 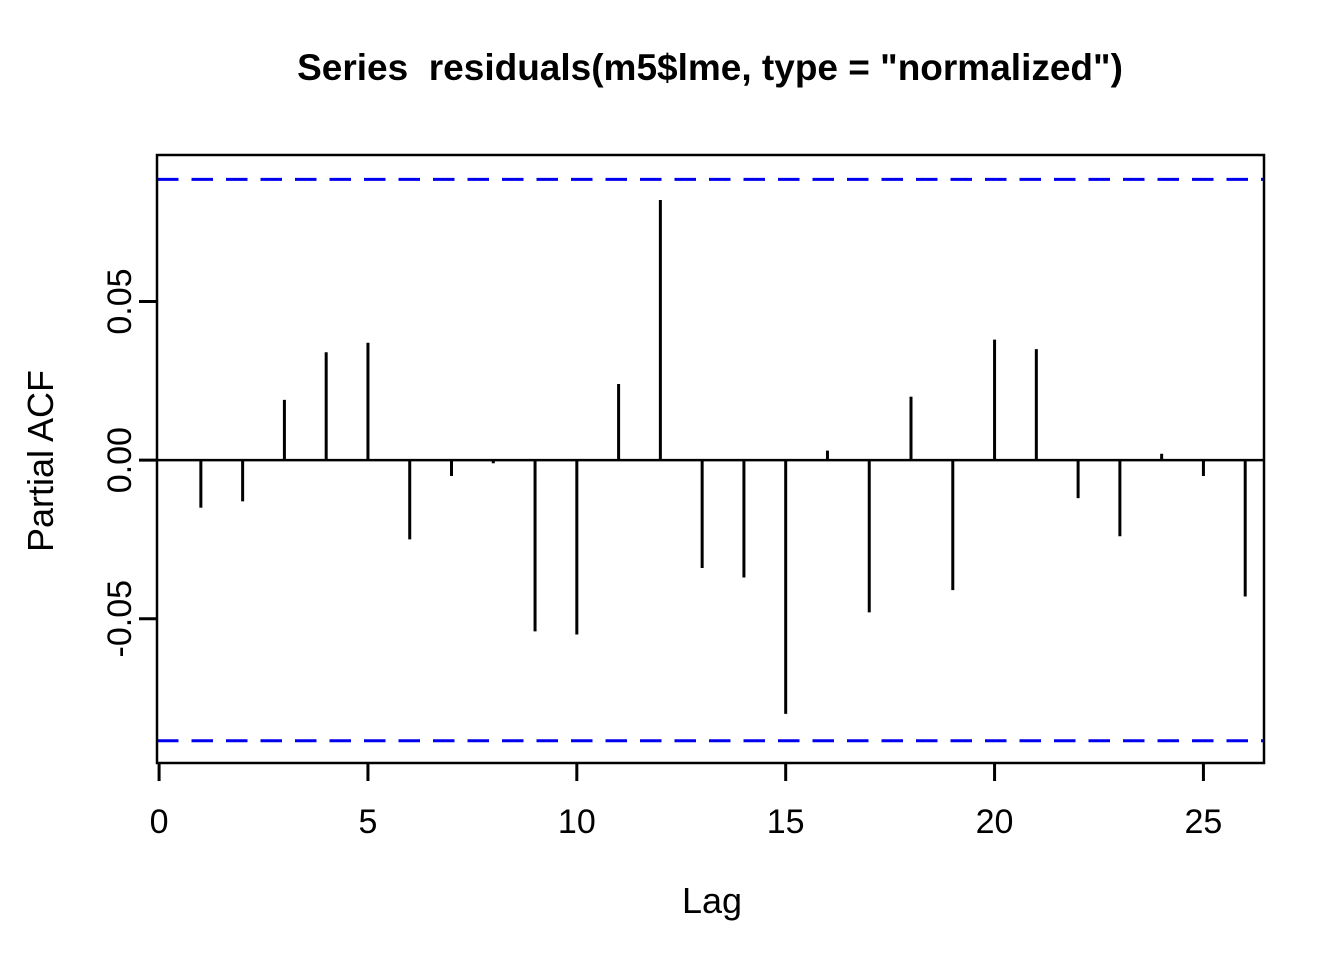 I want to click on y-tick-label--0.05: -0.05, so click(x=120, y=619).